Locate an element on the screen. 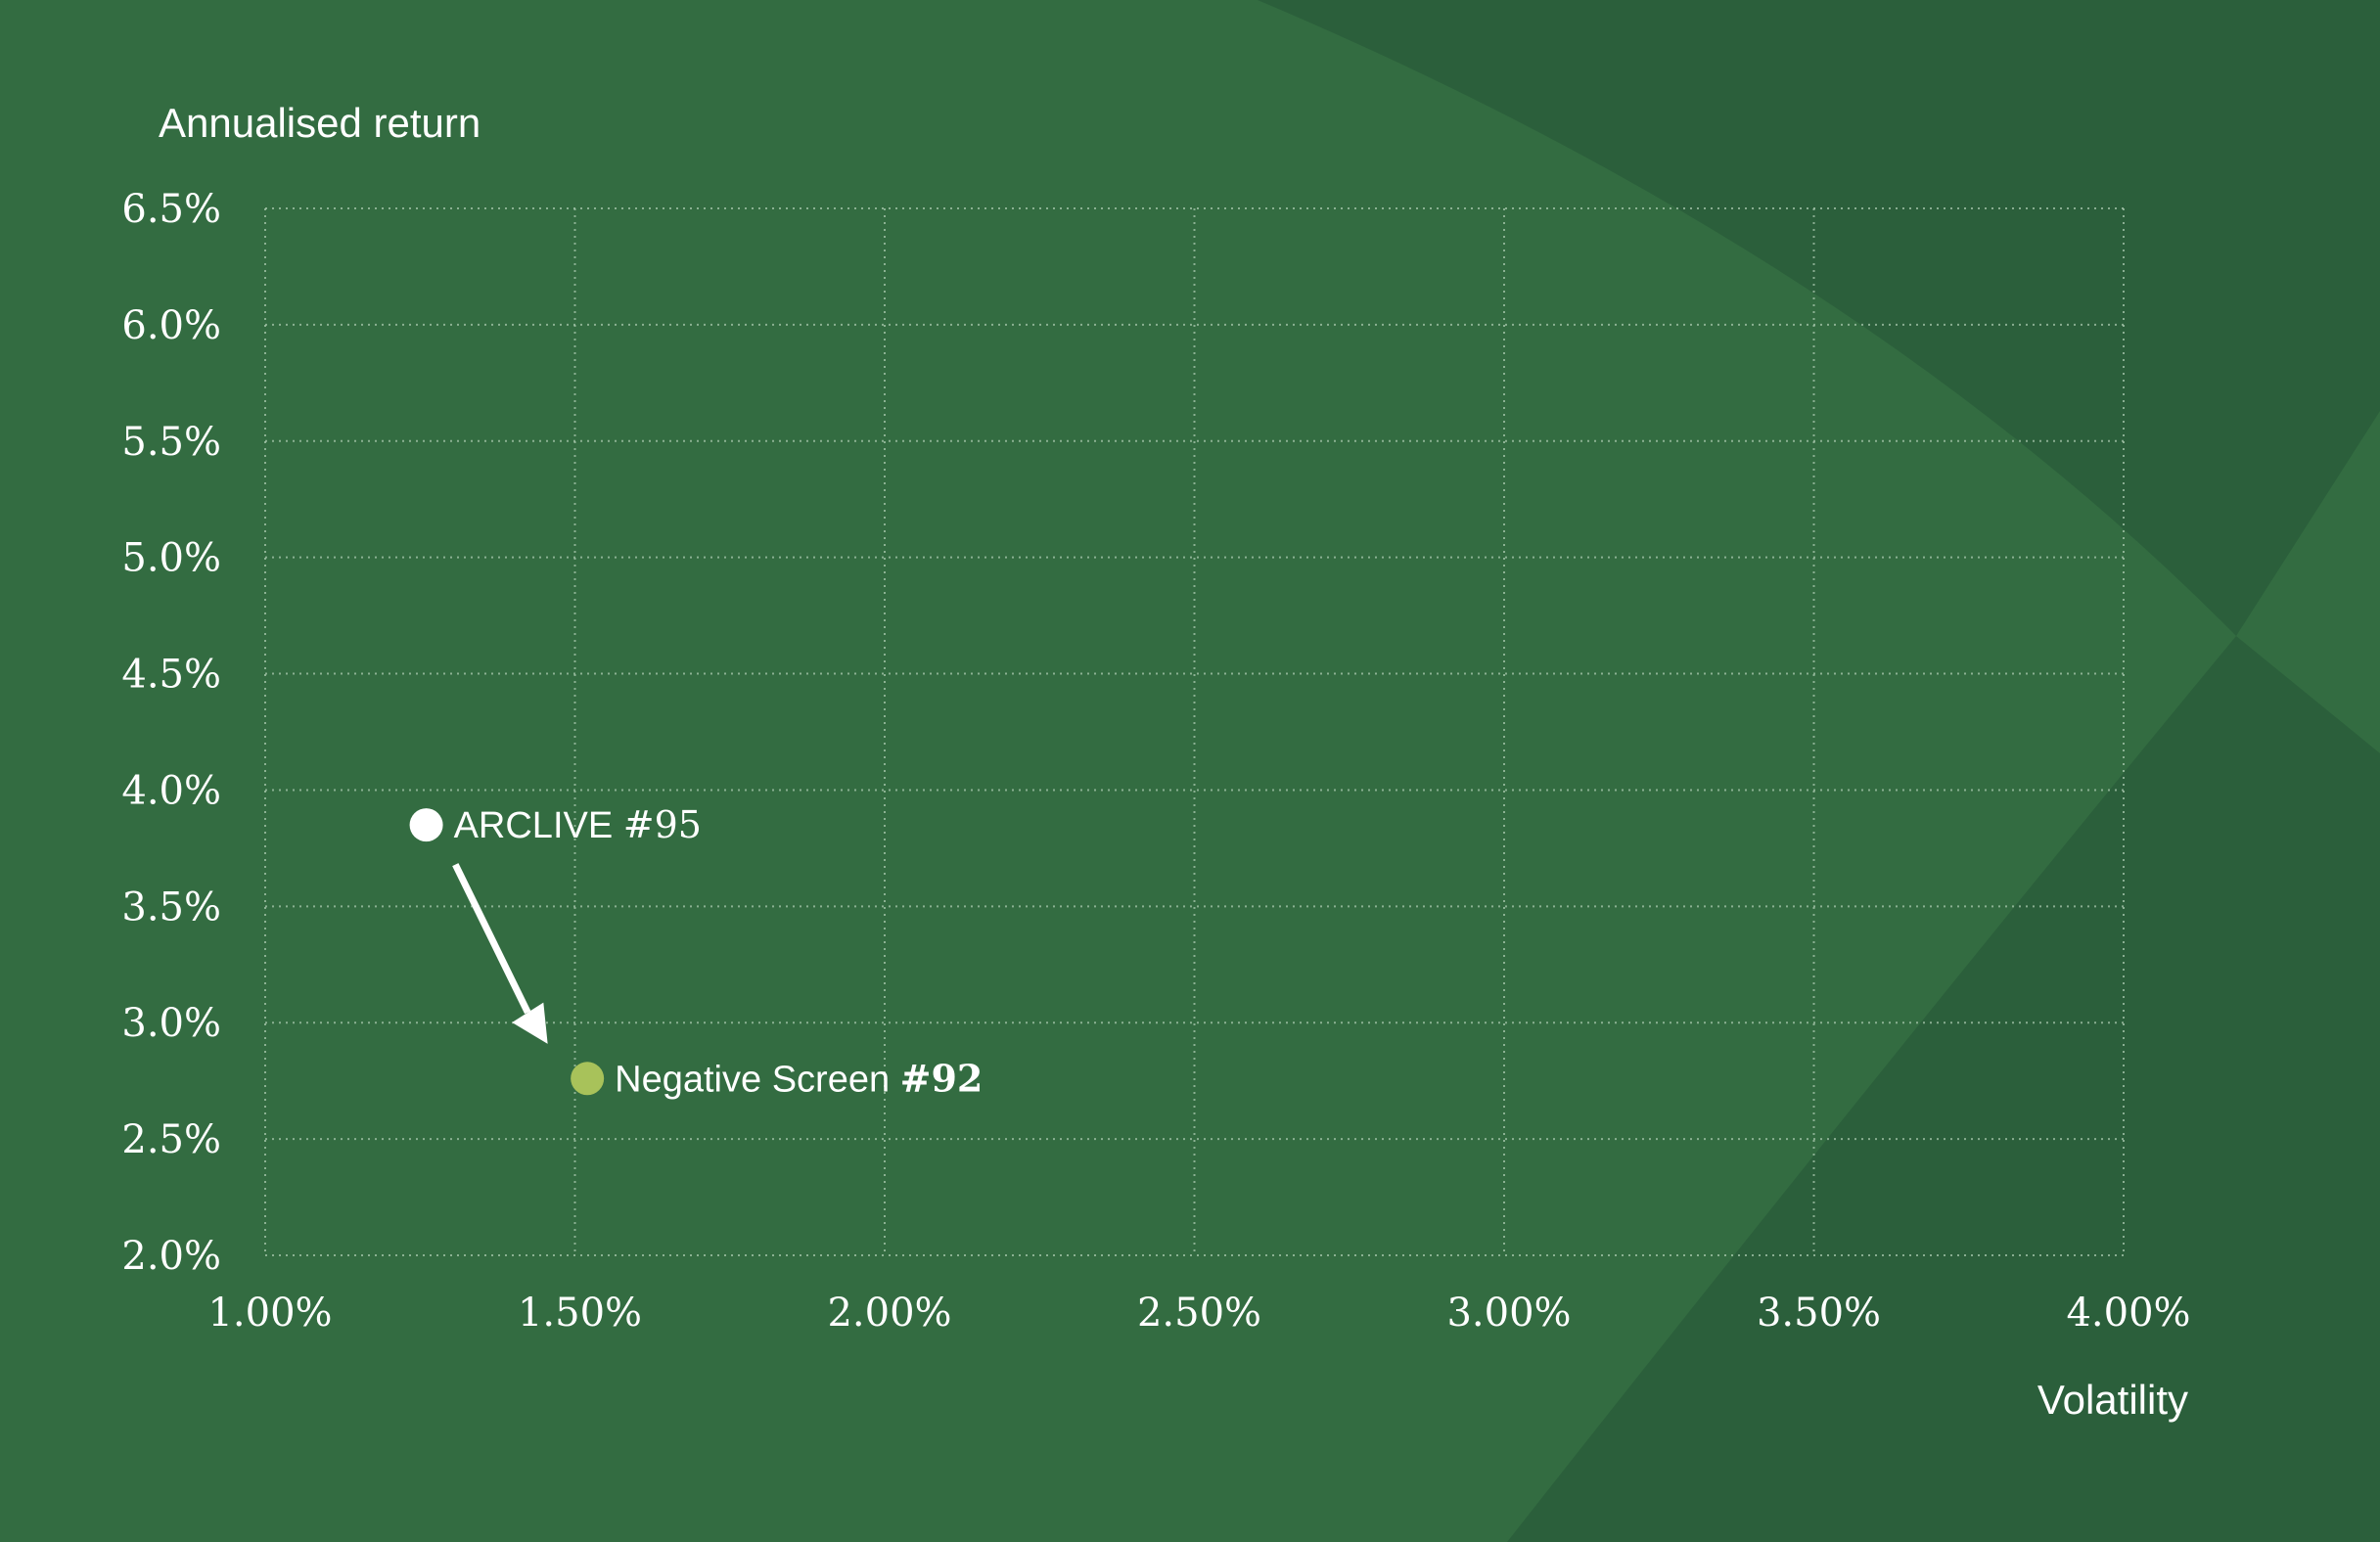 This screenshot has width=2380, height=1542. y-tick-label: 5.0% is located at coordinates (171, 558).